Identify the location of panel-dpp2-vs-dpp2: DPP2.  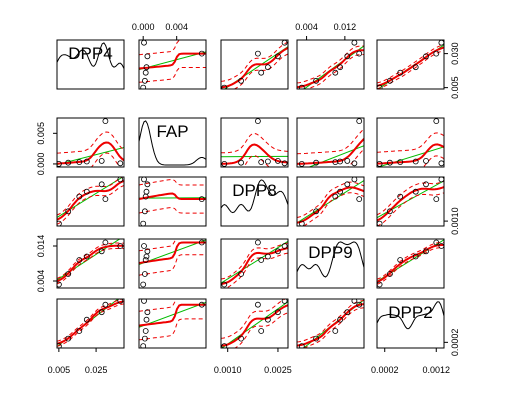
(410, 323).